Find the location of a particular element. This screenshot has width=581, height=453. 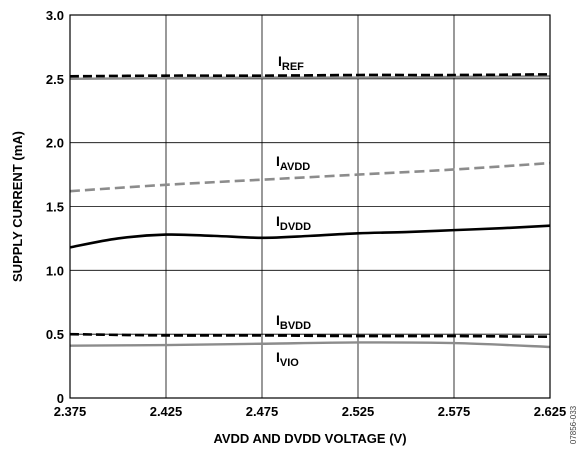

y-tick-label: 0.5 is located at coordinates (55, 334).